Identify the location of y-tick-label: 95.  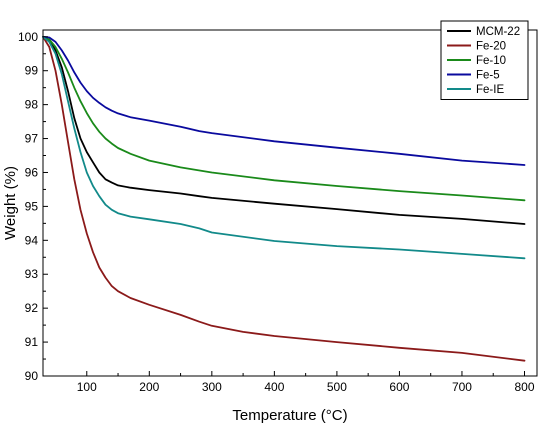
(32, 206).